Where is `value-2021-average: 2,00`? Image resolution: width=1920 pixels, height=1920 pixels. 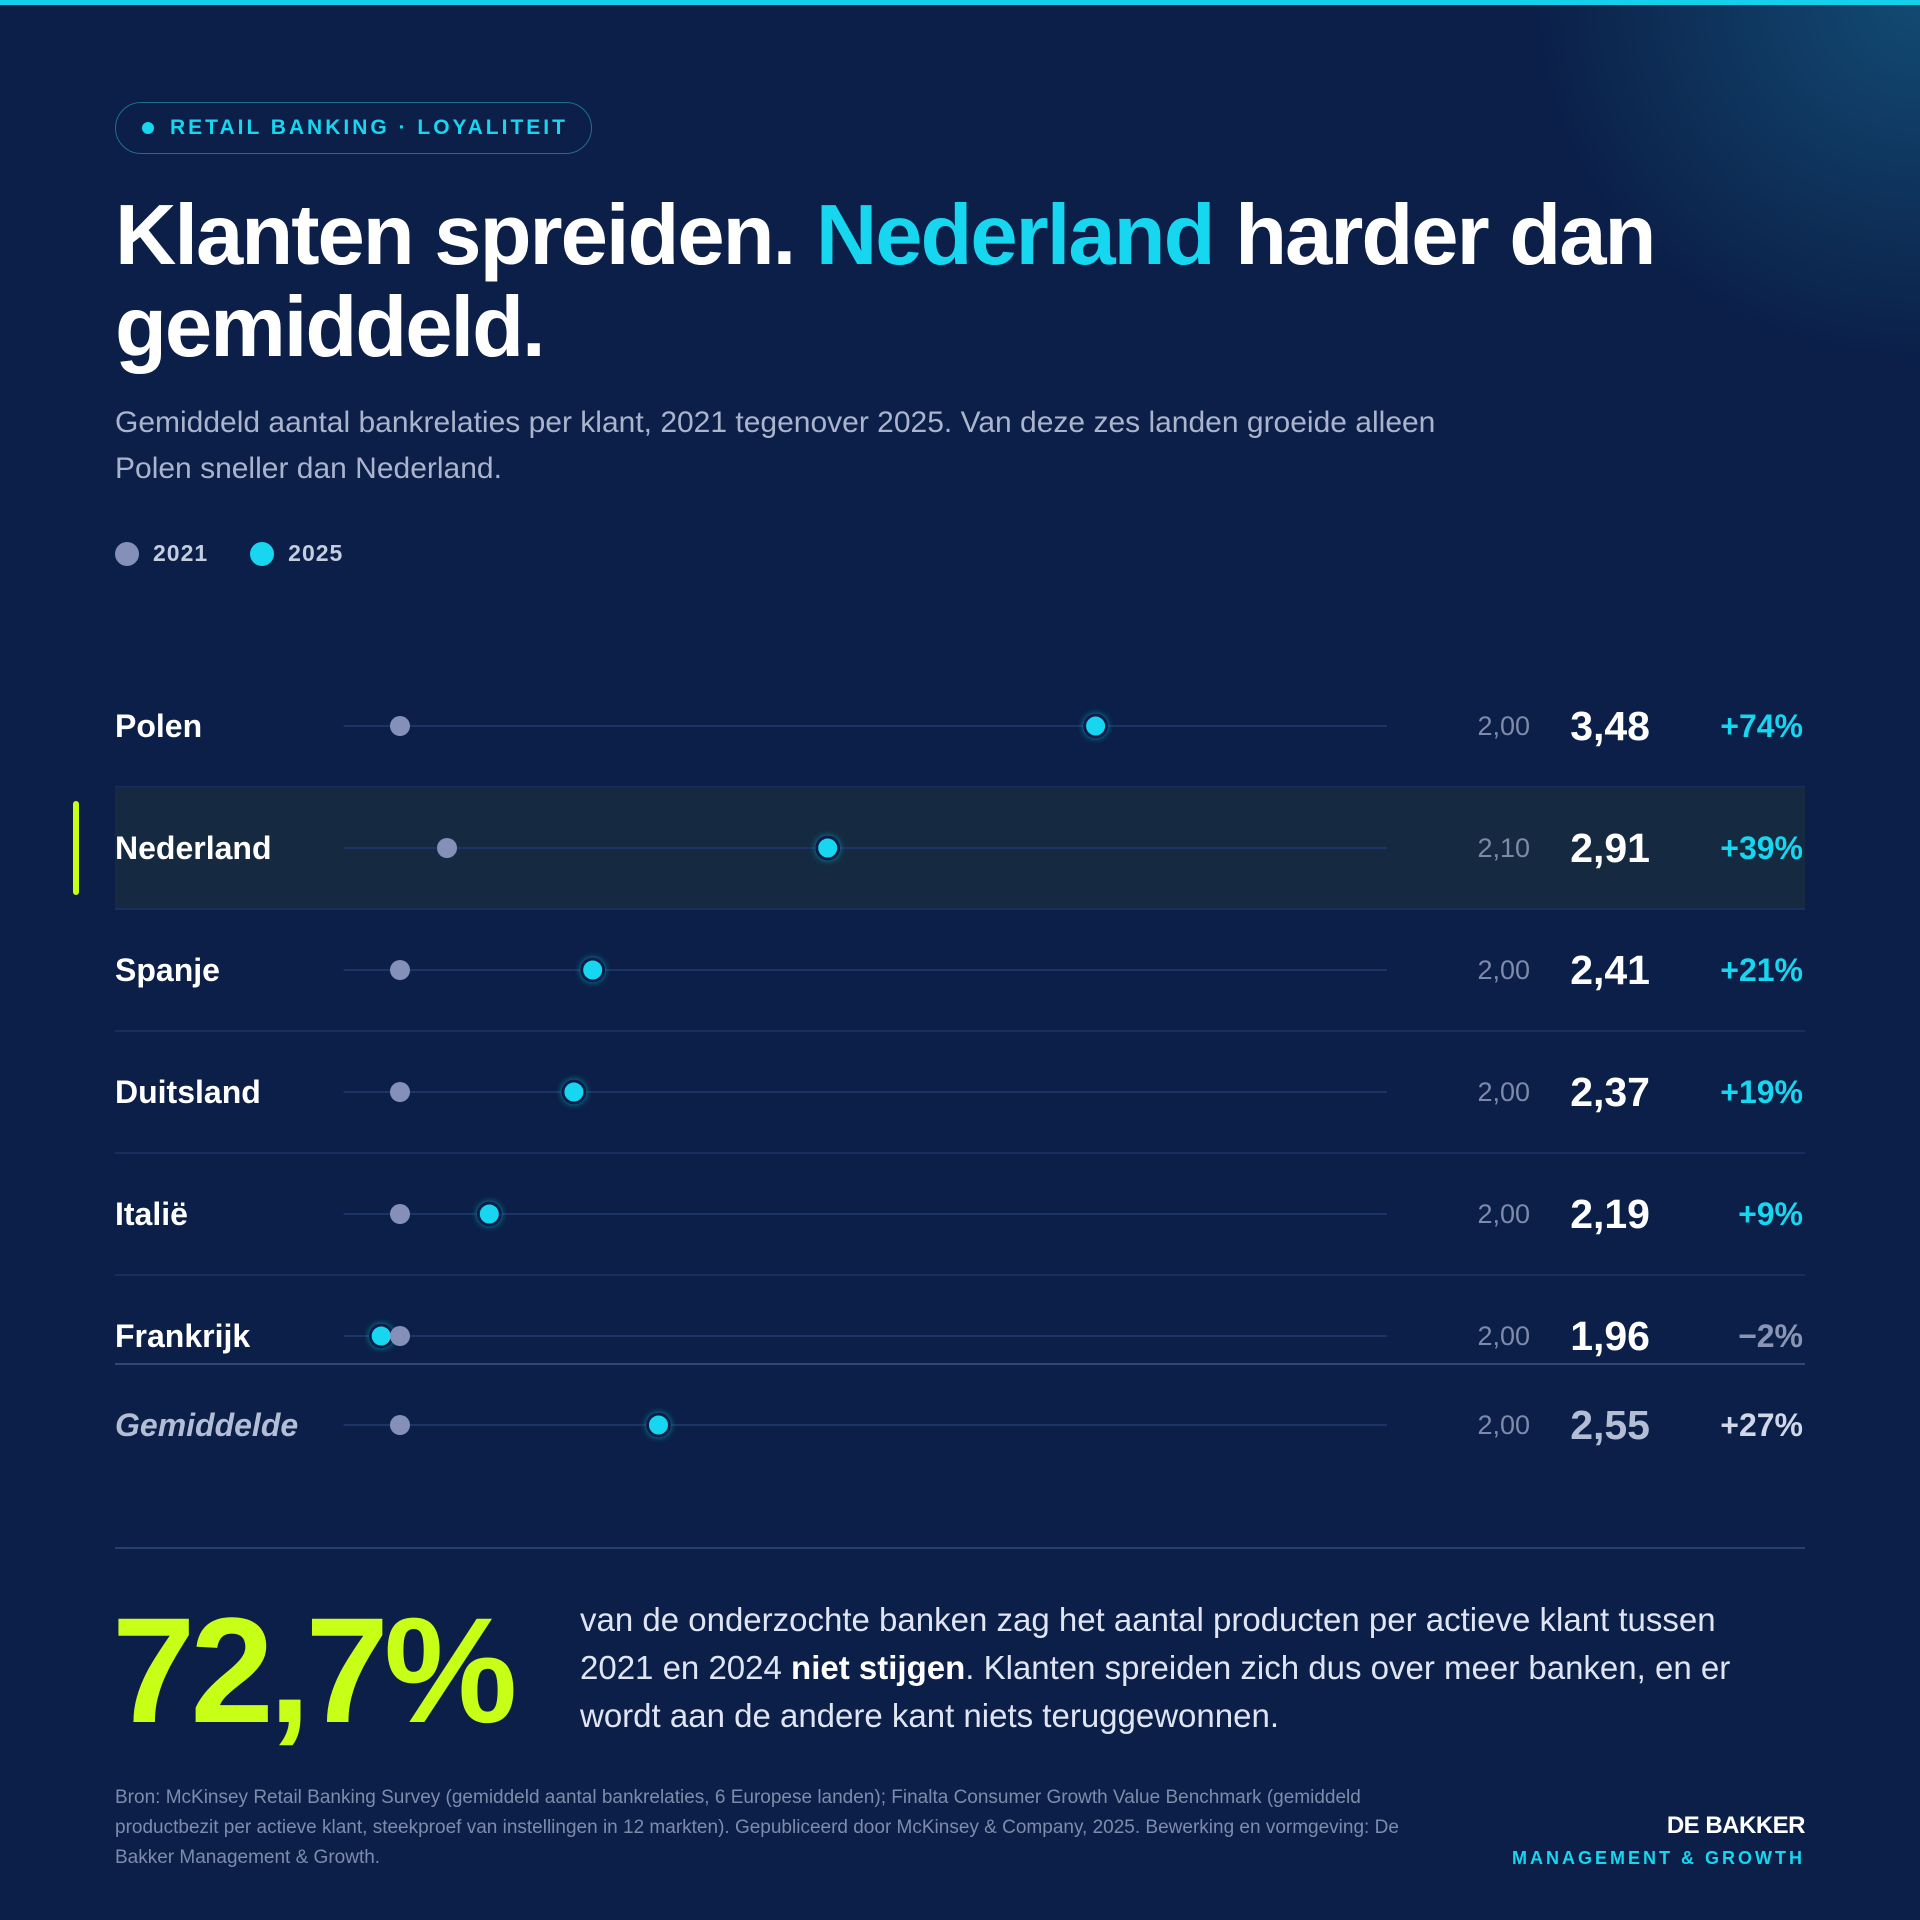 value-2021-average: 2,00 is located at coordinates (1503, 1425).